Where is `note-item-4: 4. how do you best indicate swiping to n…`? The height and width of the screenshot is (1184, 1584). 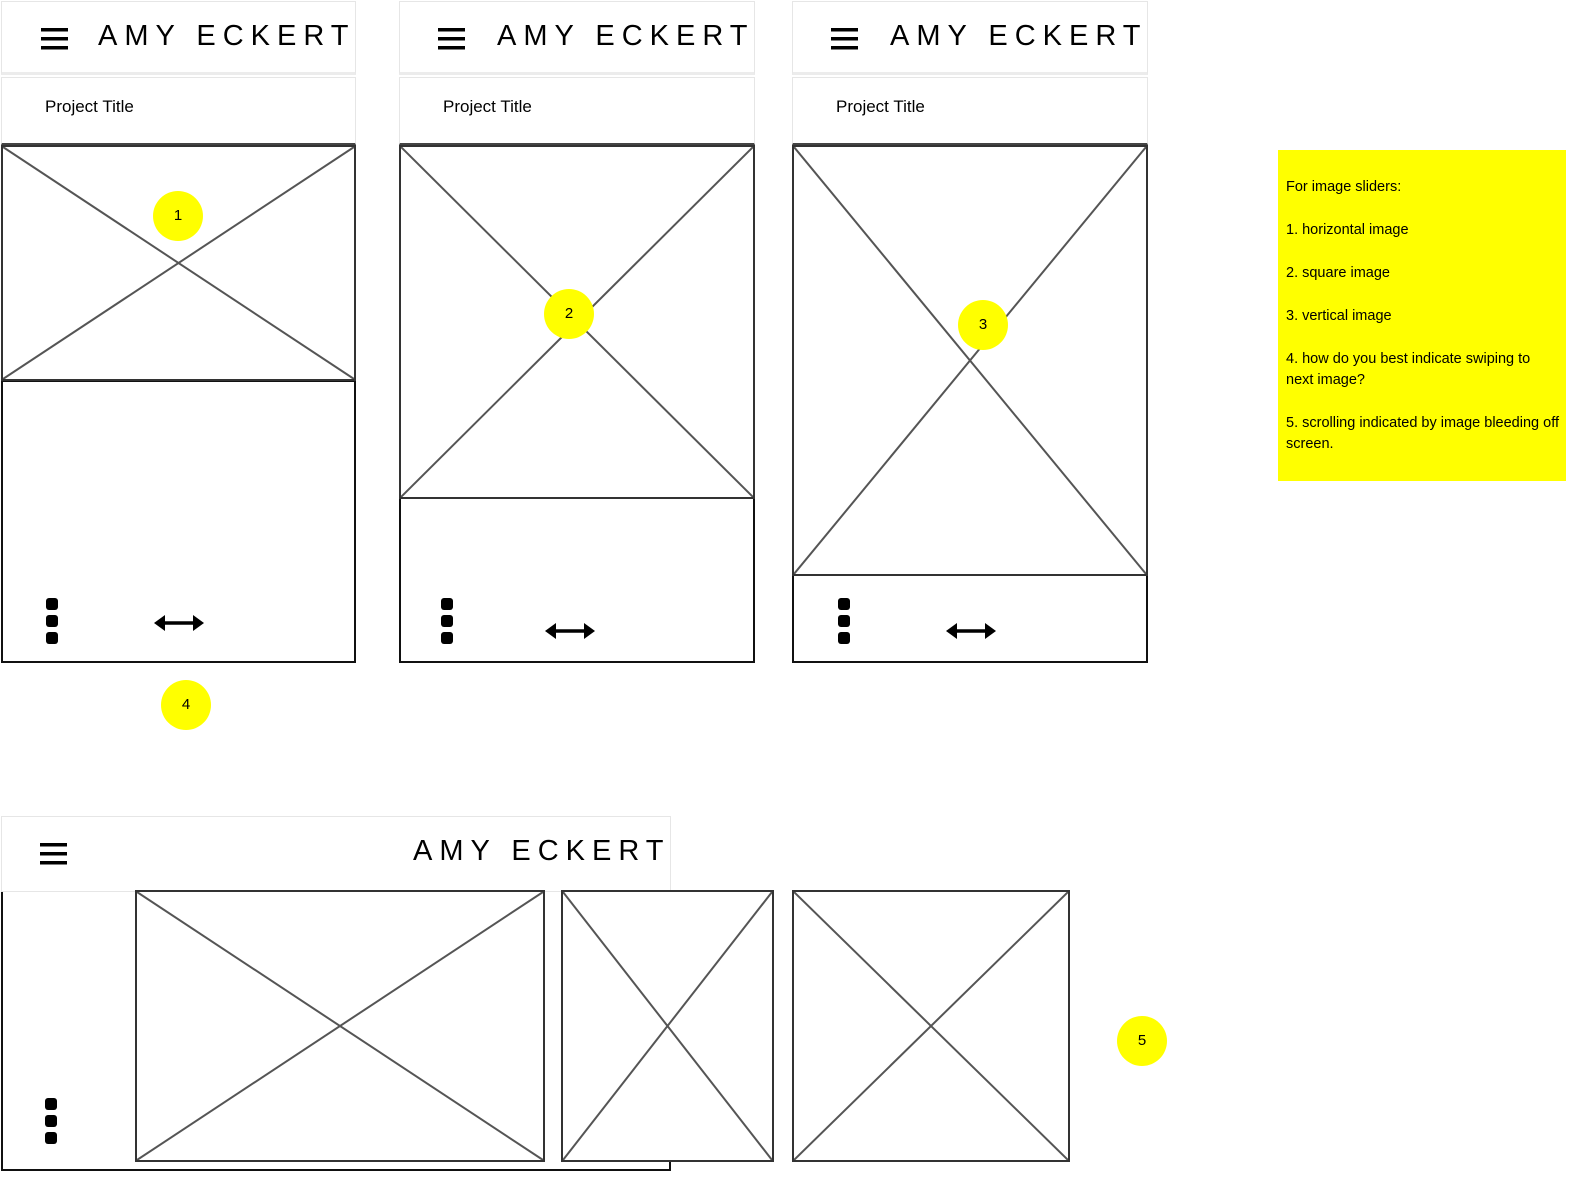
note-item-4: 4. how do you best indicate swiping to n… is located at coordinates (1408, 369).